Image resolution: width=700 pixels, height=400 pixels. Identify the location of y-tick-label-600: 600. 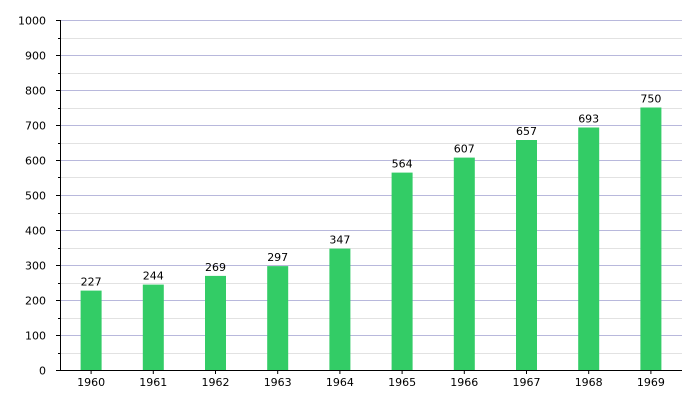
(35, 161).